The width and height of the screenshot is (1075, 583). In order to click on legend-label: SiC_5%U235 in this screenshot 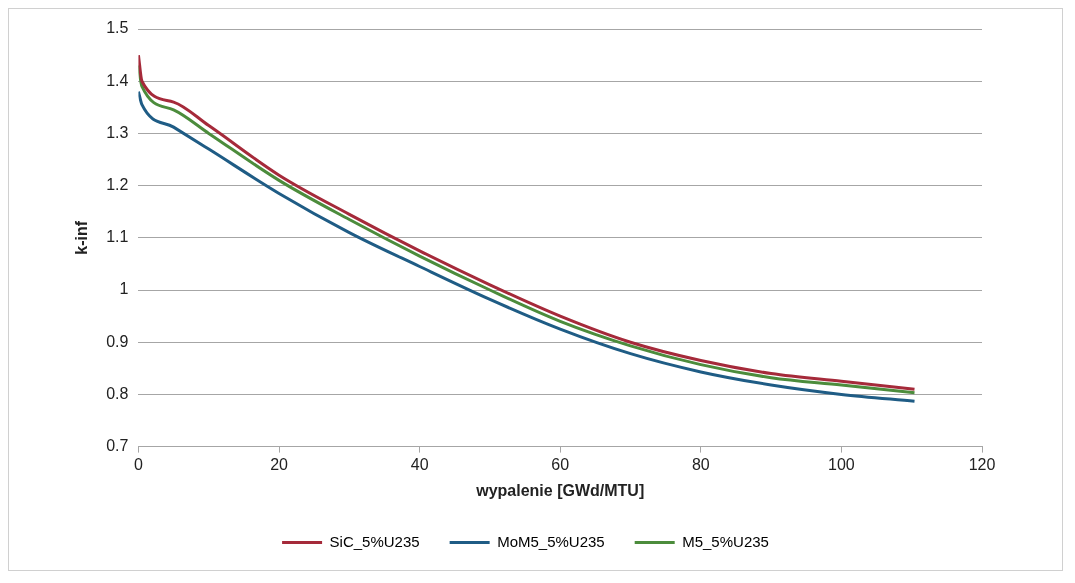, I will do `click(374, 541)`.